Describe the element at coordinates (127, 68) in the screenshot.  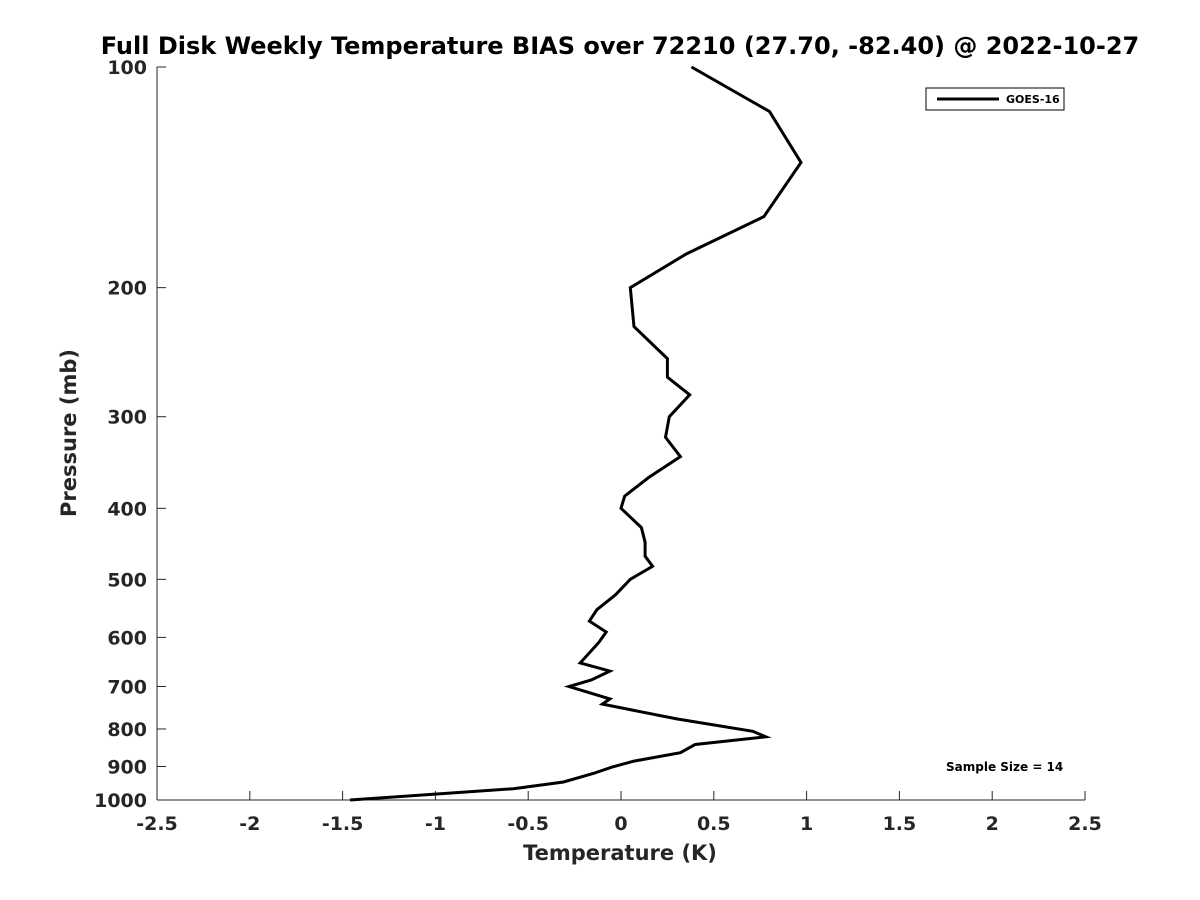
I see `y-tick-label: 100` at that location.